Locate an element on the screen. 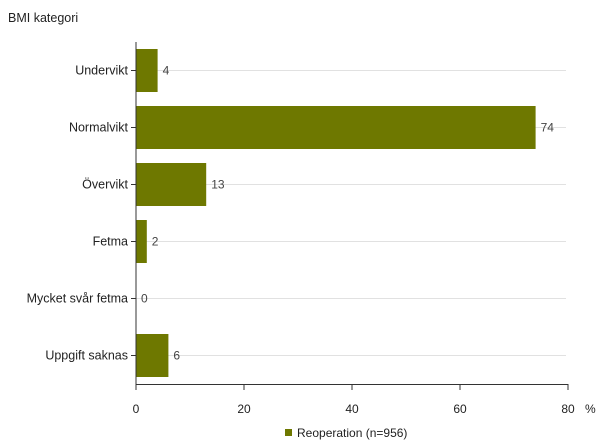 The image size is (601, 441). data-label: 0 is located at coordinates (144, 299).